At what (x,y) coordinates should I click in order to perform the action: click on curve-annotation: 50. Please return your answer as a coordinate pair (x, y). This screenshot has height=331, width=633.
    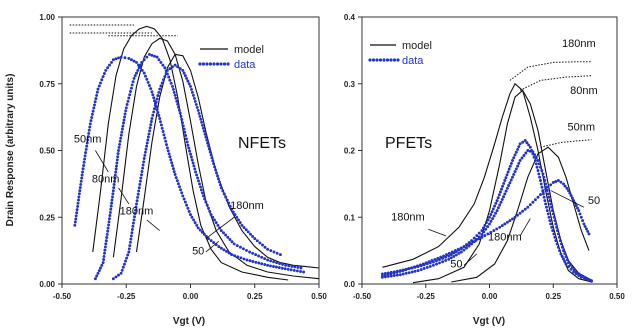
    Looking at the image, I should click on (198, 252).